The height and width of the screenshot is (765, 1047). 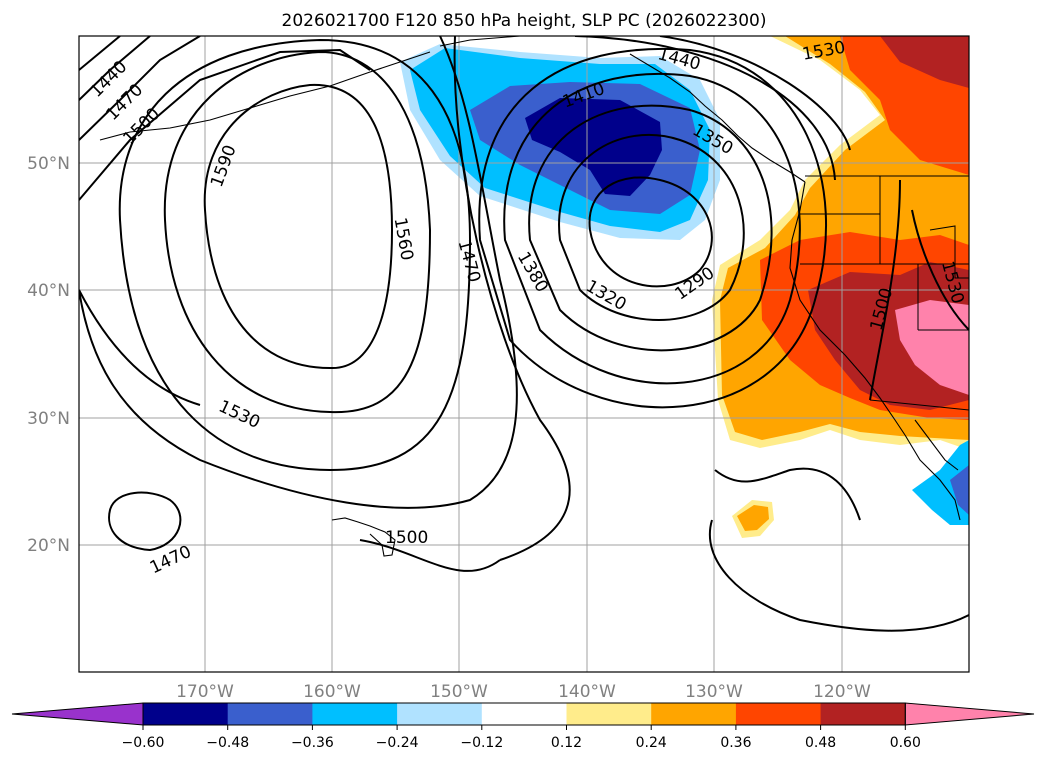 I want to click on colorbar-outline, so click(x=524, y=714).